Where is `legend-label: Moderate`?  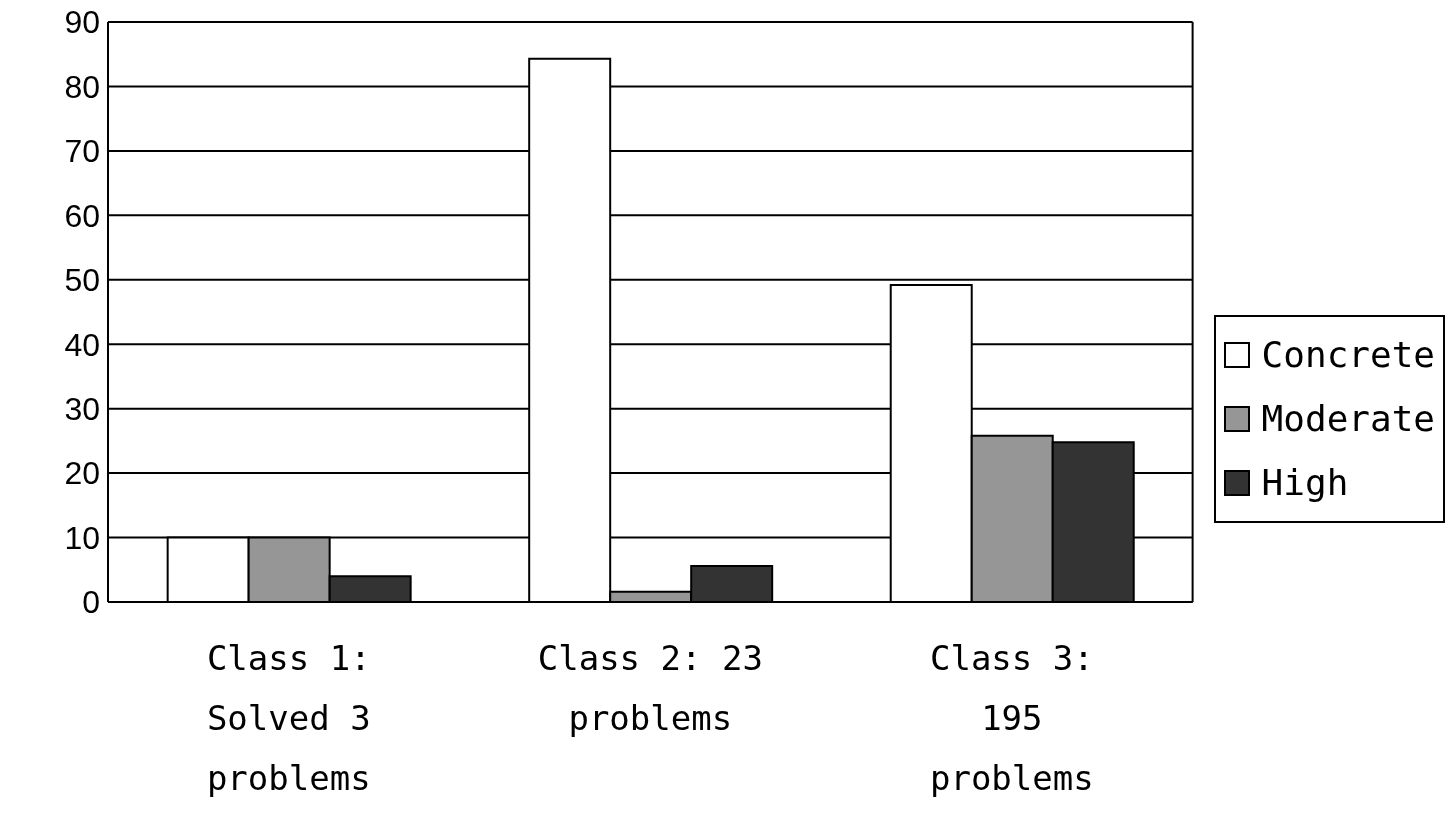
legend-label: Moderate is located at coordinates (1348, 418).